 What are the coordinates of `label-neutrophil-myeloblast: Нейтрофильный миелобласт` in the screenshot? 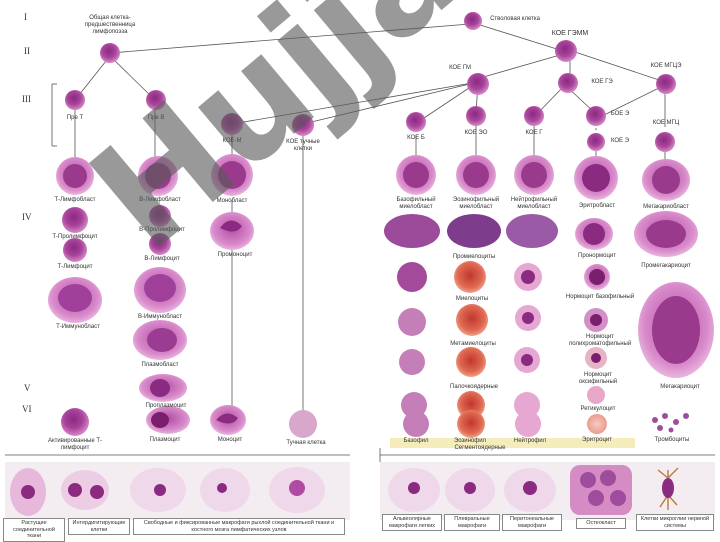 It's located at (534, 203).